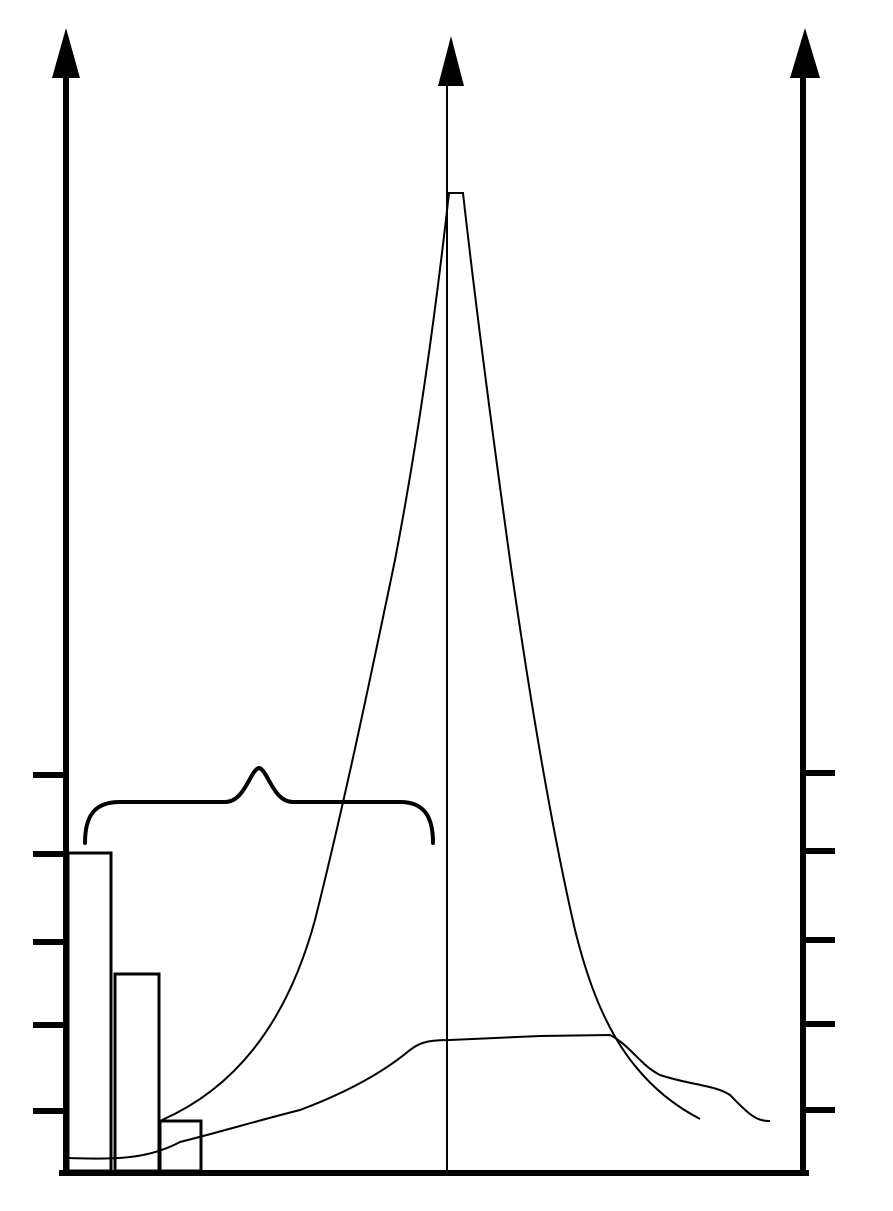  What do you see at coordinates (259, 805) in the screenshot?
I see `curly-brace-annotation` at bounding box center [259, 805].